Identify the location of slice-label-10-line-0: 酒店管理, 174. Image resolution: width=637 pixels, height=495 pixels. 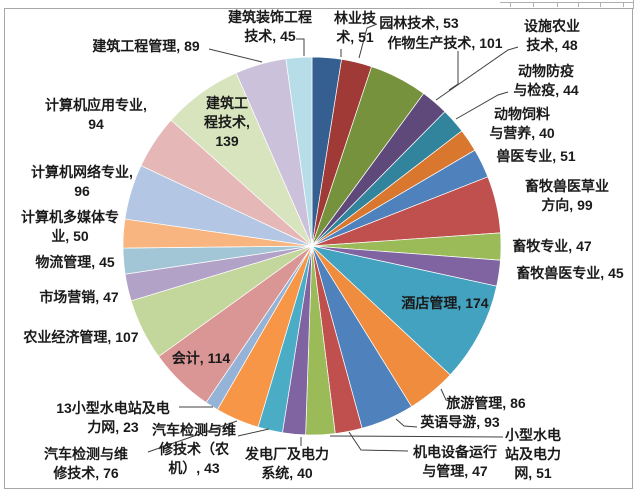
(444, 303).